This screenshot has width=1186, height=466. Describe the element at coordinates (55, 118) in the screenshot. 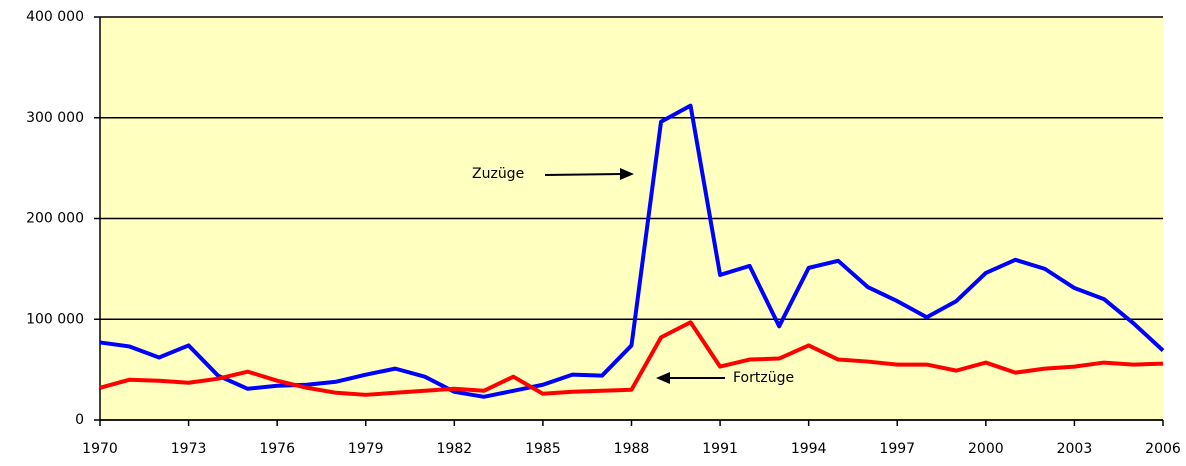

I see `y-tick-label: 300 000` at that location.